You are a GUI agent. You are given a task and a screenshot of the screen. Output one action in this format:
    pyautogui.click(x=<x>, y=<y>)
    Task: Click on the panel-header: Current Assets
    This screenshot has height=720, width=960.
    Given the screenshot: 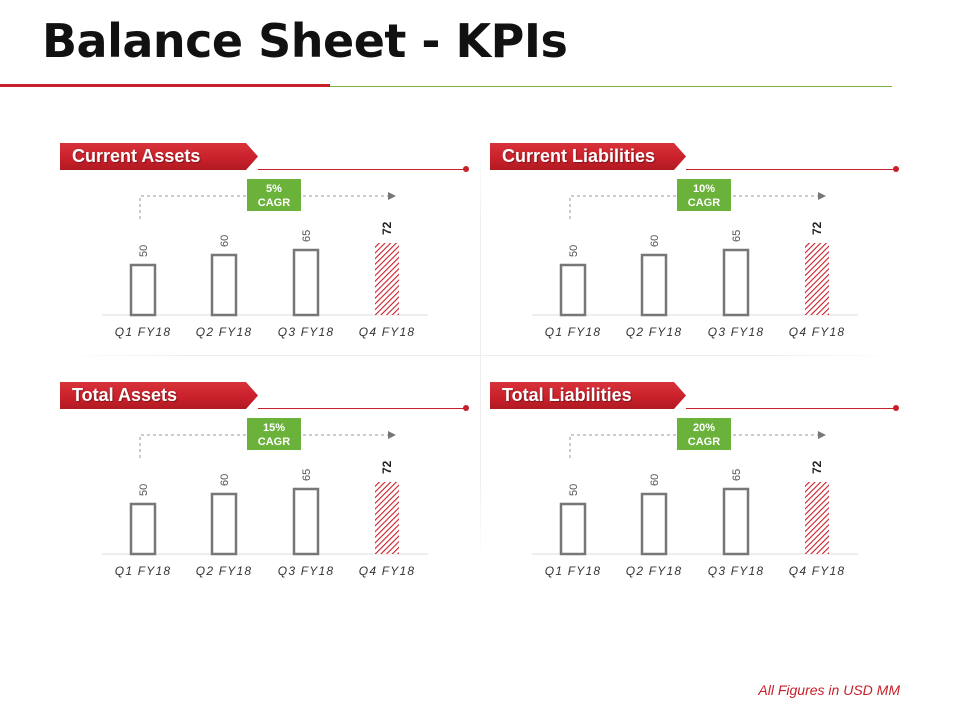 What is the action you would take?
    pyautogui.click(x=159, y=156)
    